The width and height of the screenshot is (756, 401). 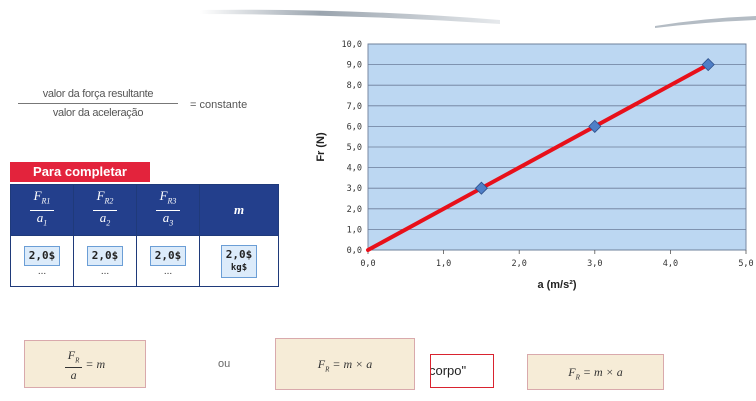 I want to click on y-tick-label: 0,0, so click(x=354, y=251).